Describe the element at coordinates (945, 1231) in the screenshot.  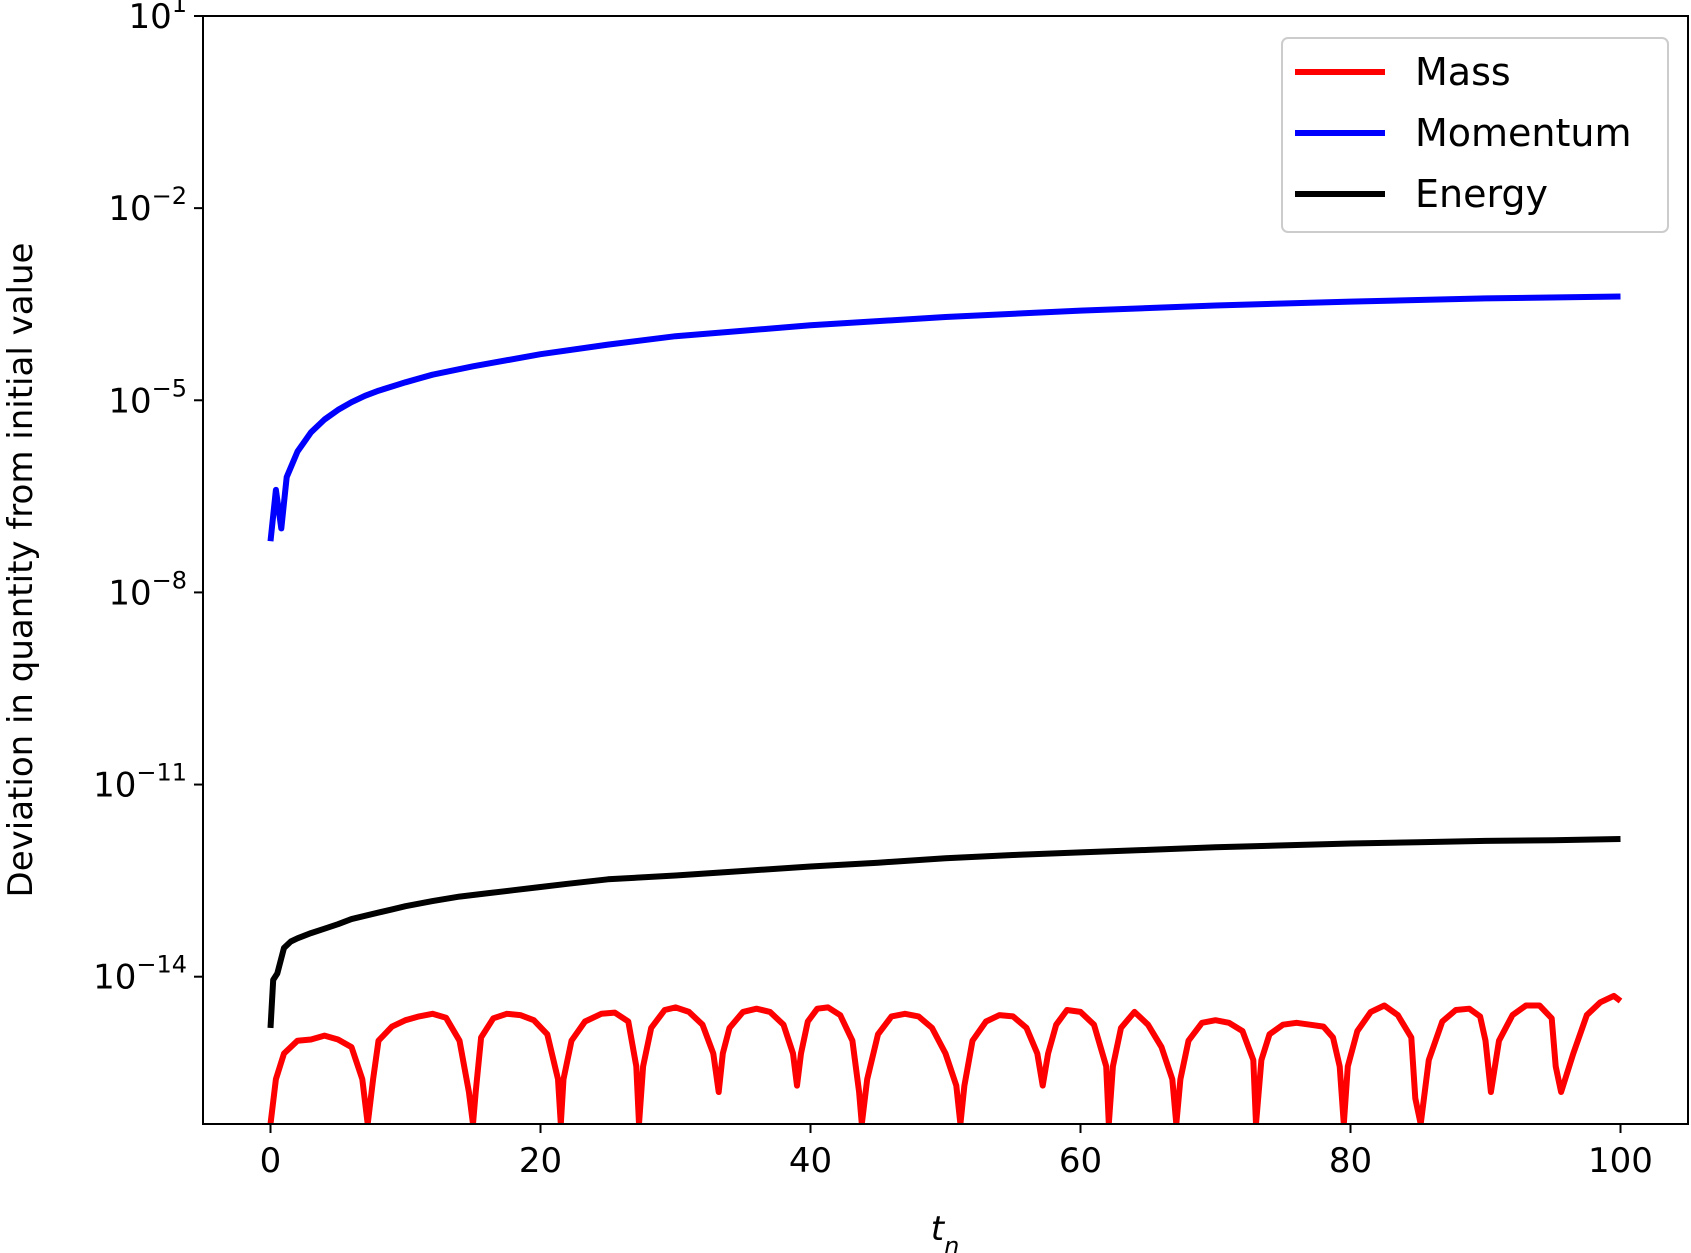
I see `x-axis-label: tn` at that location.